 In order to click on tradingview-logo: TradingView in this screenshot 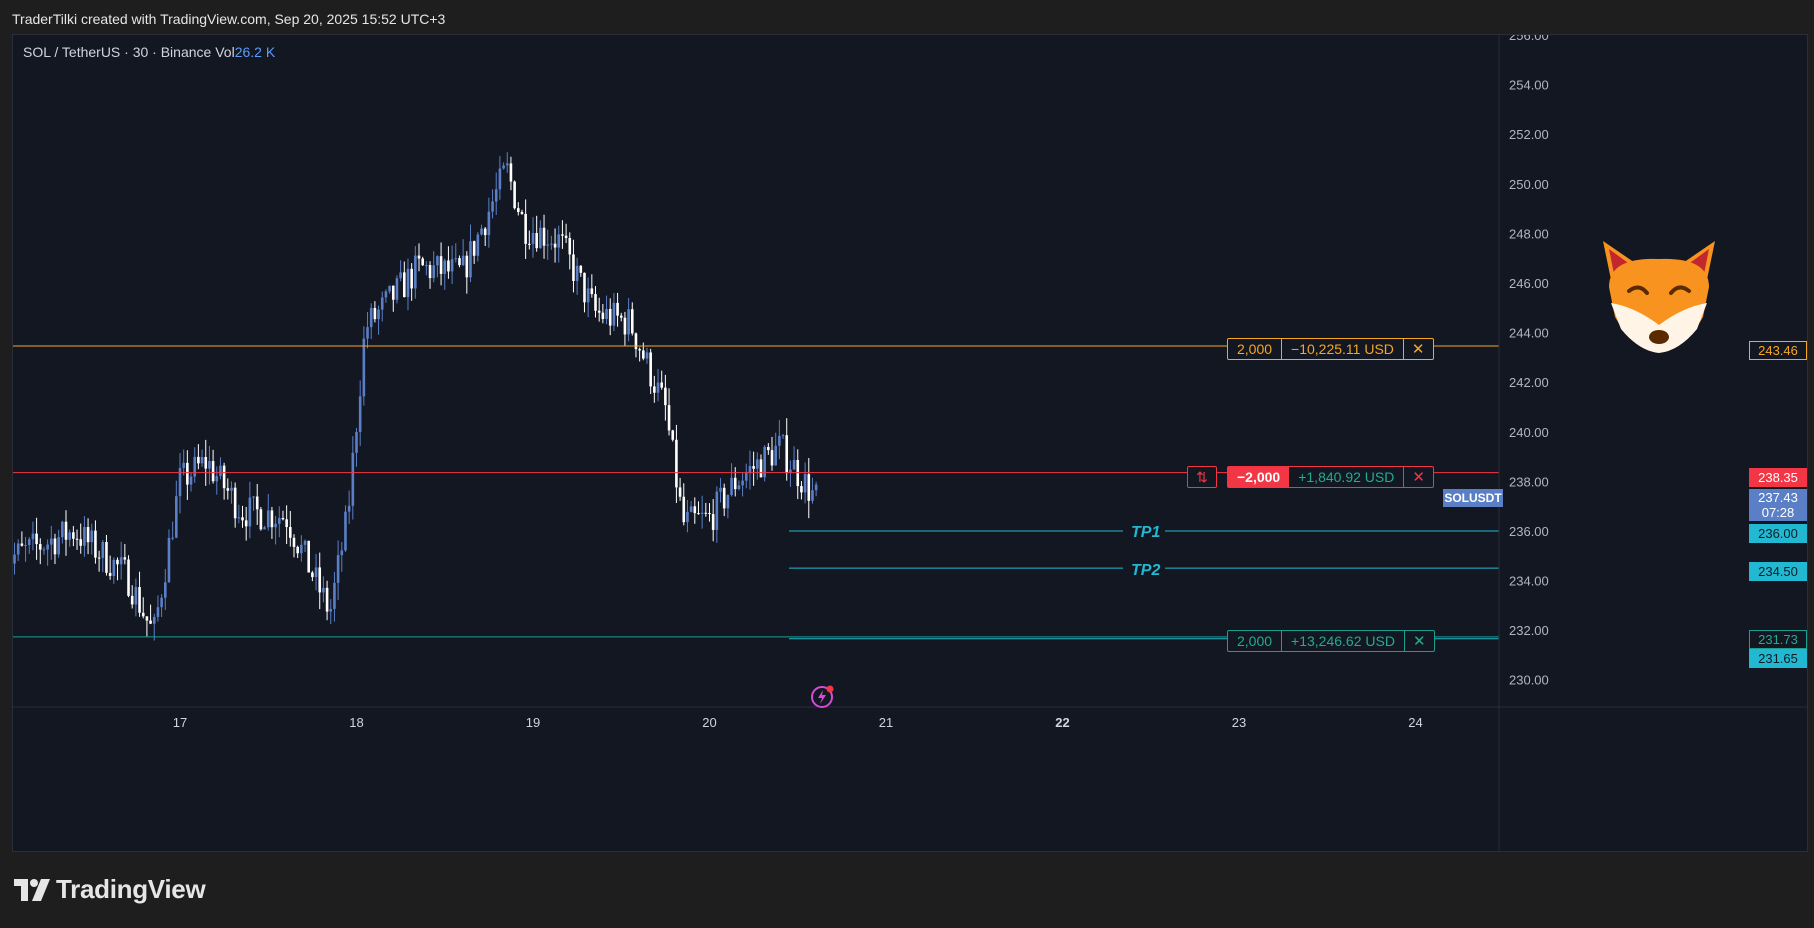, I will do `click(110, 889)`.